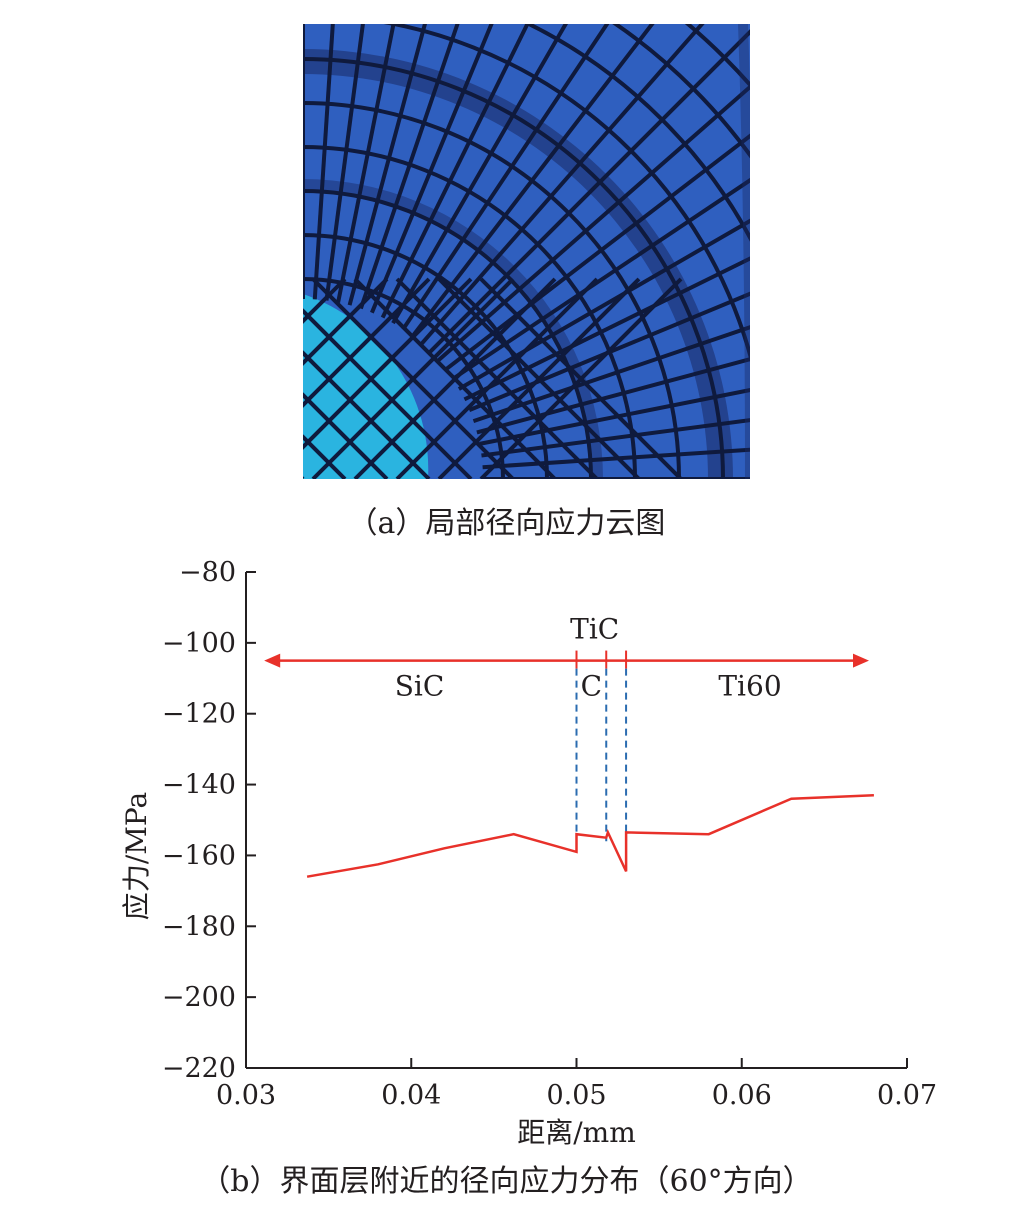  What do you see at coordinates (576, 1132) in the screenshot?
I see `x-axis-title: 距离/mm` at bounding box center [576, 1132].